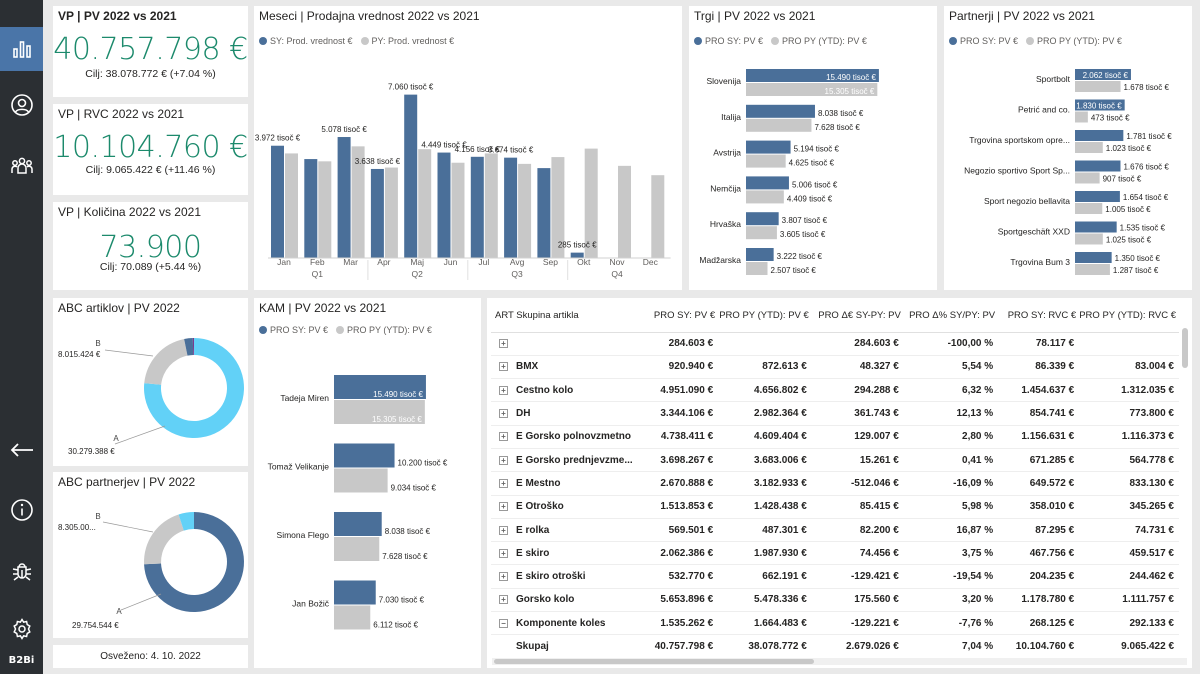 Image resolution: width=1200 pixels, height=674 pixels. What do you see at coordinates (765, 316) in the screenshot?
I see `column-header: PRO PY (YTD): PV €` at bounding box center [765, 316].